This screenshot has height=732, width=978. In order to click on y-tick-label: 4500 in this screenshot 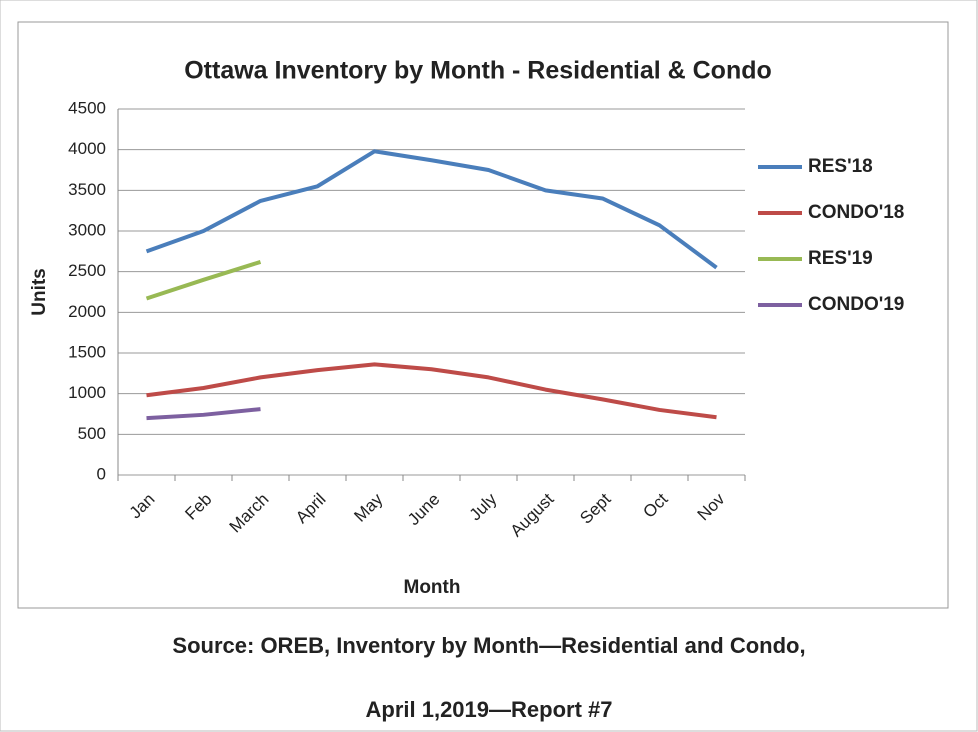, I will do `click(87, 107)`.